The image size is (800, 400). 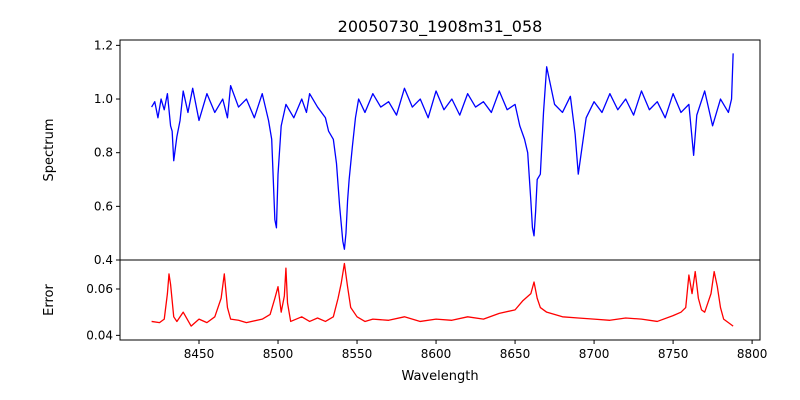 What do you see at coordinates (103, 260) in the screenshot?
I see `spectrum-y-tick-label: 0.4` at bounding box center [103, 260].